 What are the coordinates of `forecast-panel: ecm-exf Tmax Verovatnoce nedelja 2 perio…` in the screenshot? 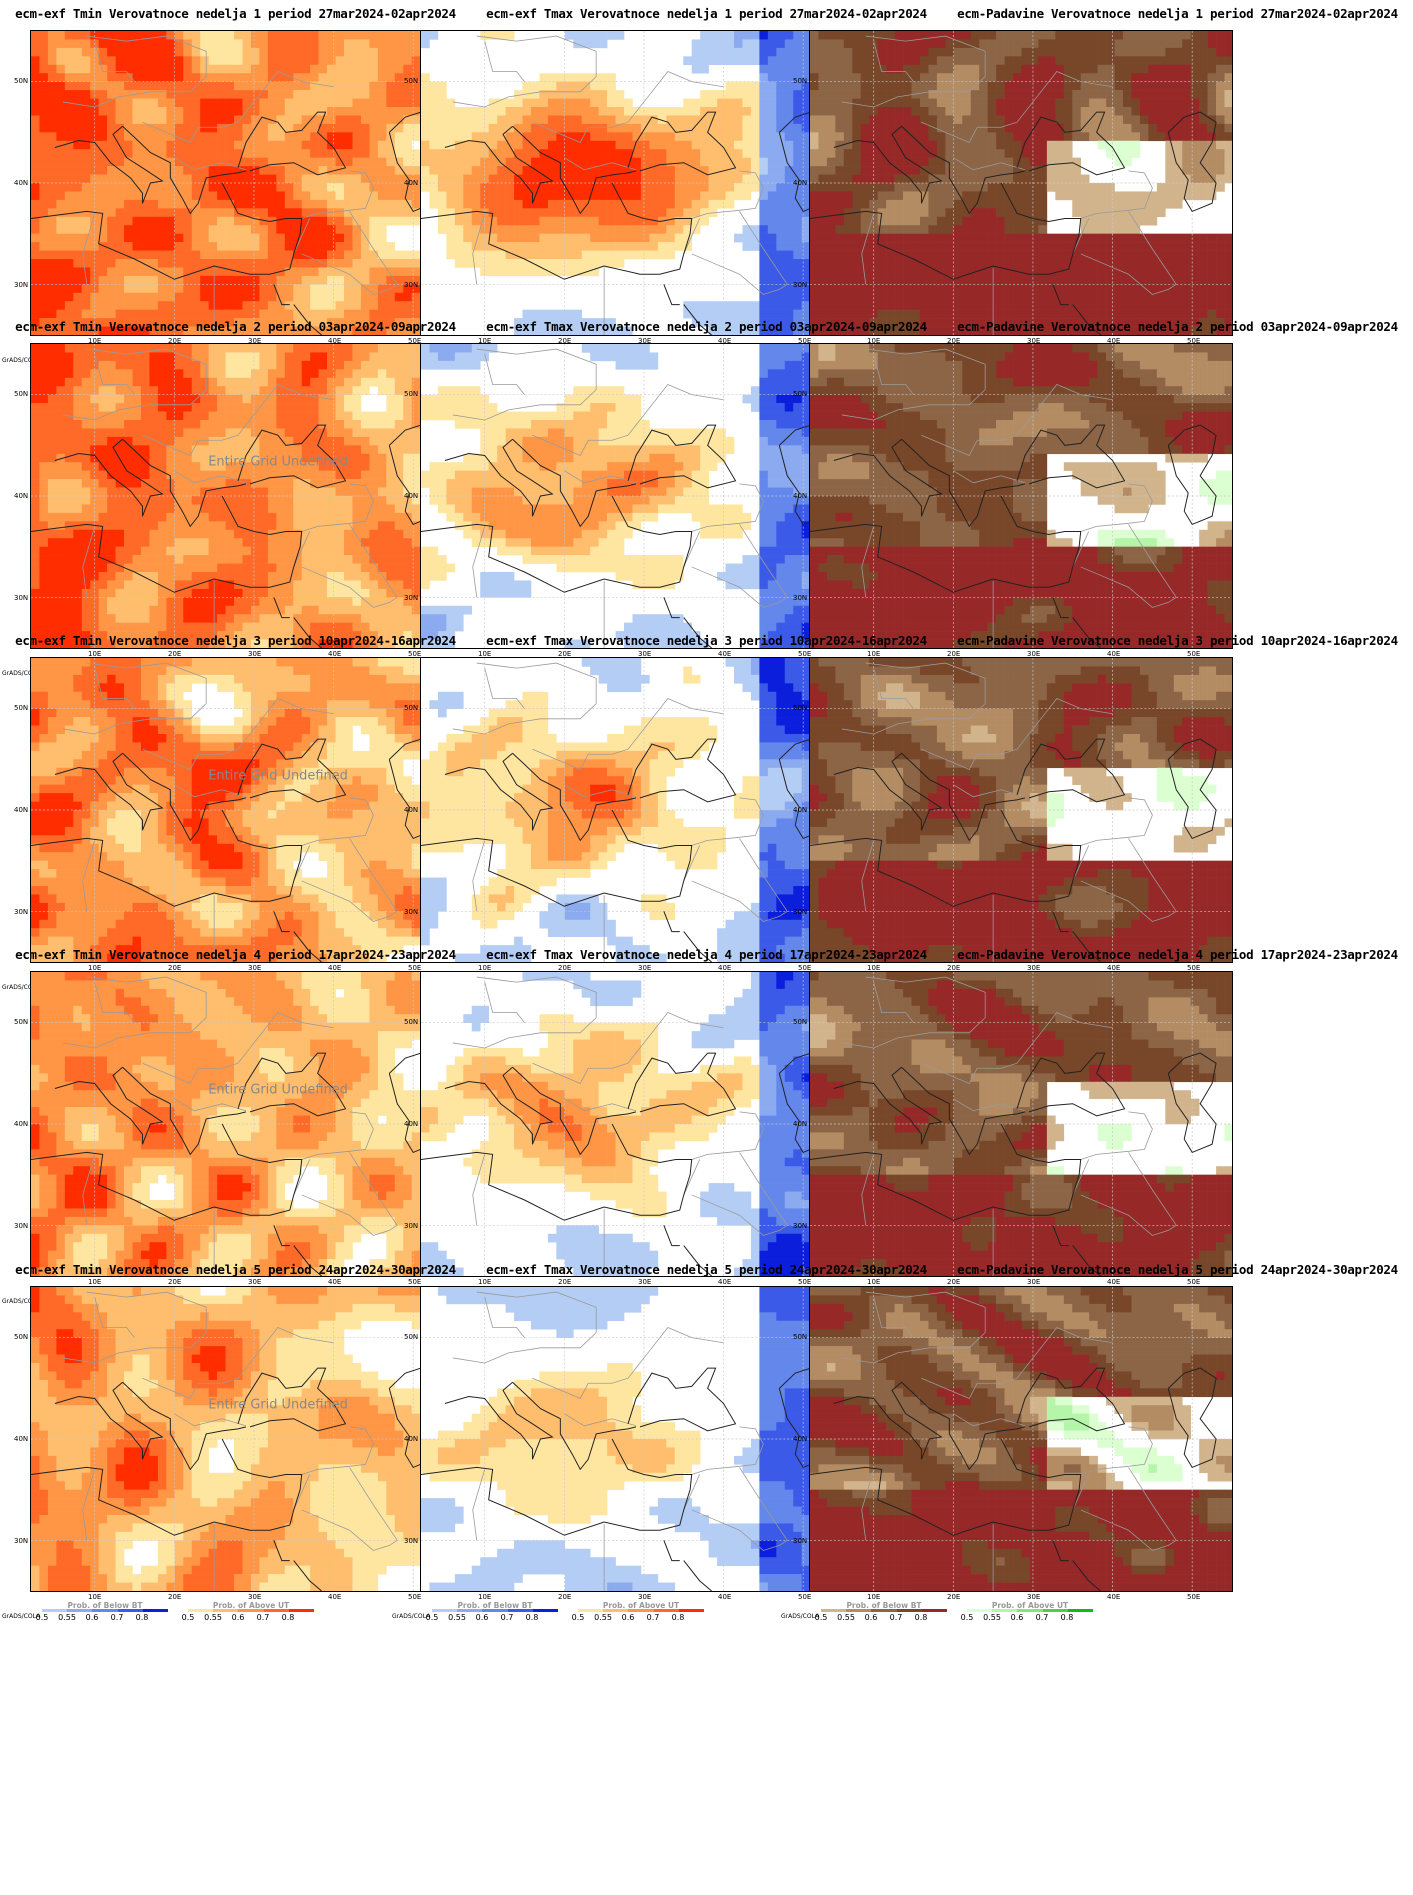 It's located at (667, 502).